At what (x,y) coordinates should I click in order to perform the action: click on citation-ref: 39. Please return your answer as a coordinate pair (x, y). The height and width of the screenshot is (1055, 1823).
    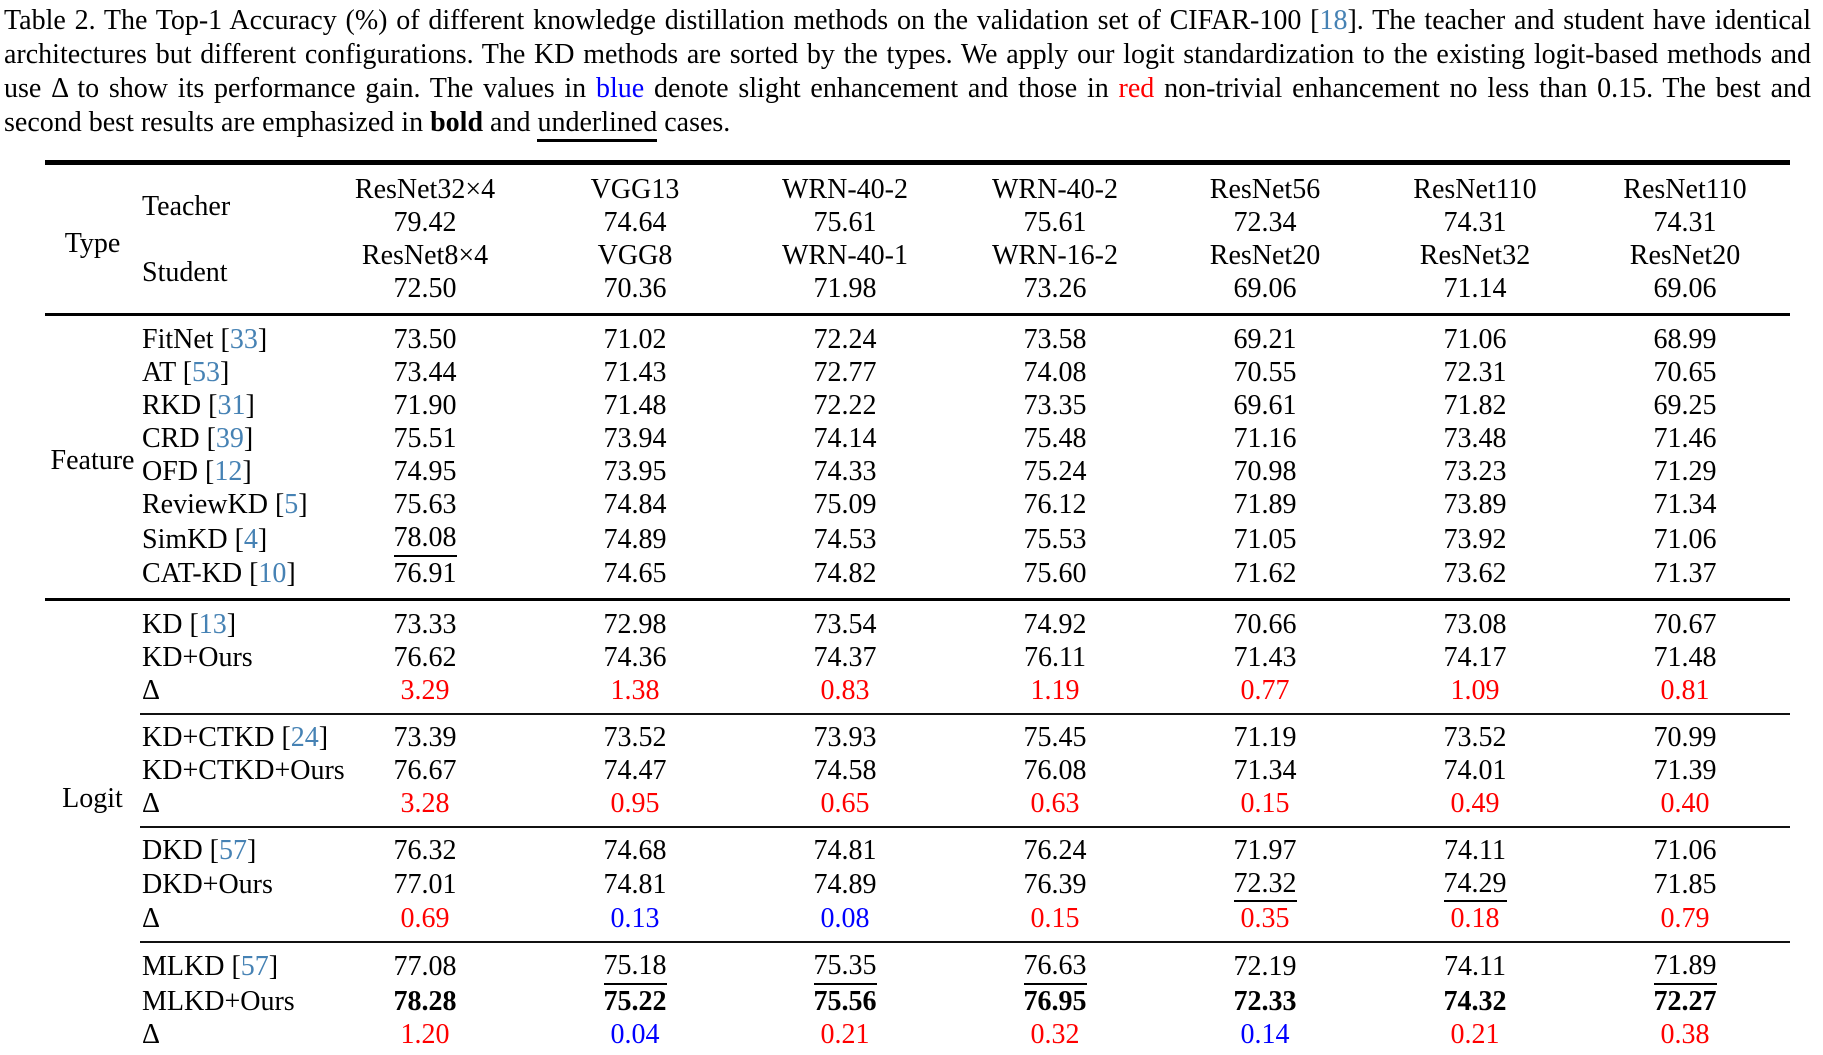
    Looking at the image, I should click on (229, 439).